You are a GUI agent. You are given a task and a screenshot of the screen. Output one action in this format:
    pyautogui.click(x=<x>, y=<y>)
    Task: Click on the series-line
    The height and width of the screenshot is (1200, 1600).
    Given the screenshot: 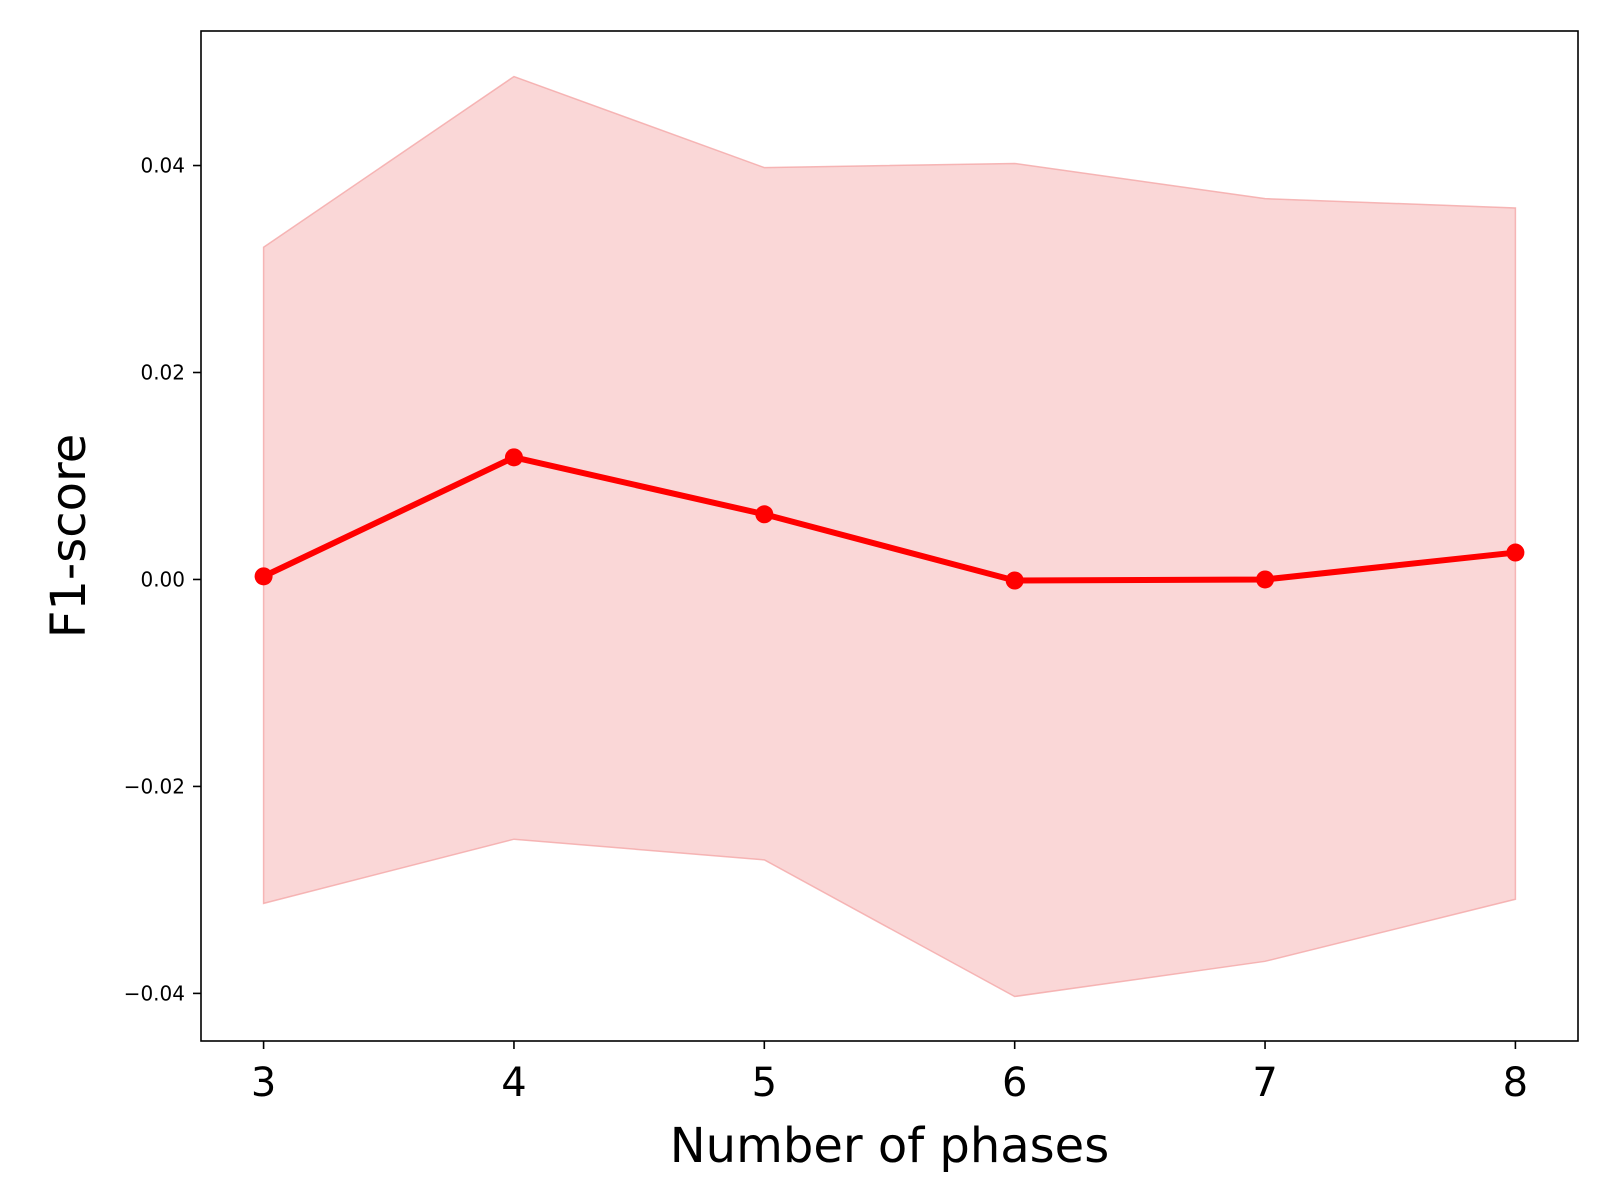 What is the action you would take?
    pyautogui.click(x=889, y=519)
    